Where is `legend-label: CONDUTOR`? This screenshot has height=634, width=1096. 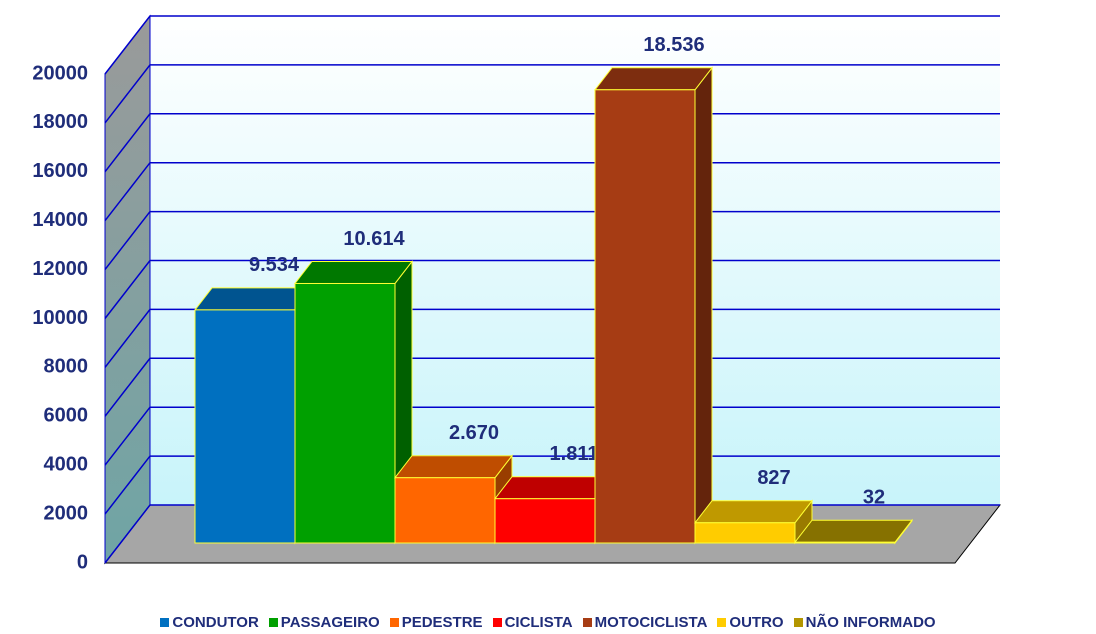 legend-label: CONDUTOR is located at coordinates (215, 622).